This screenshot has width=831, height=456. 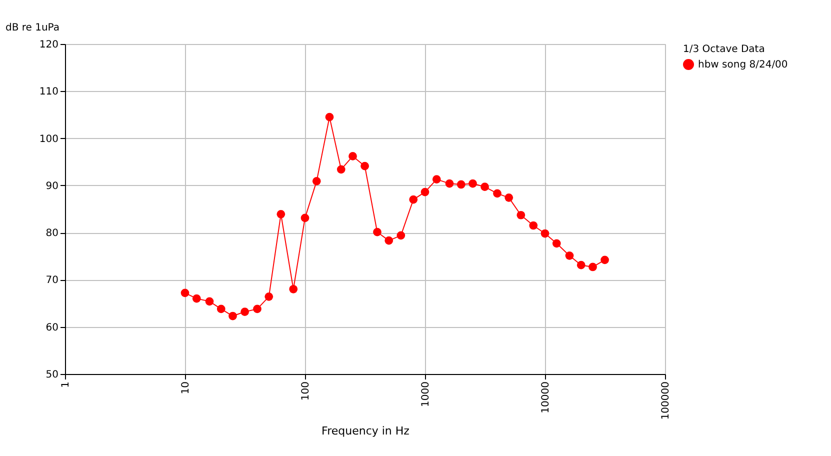 I want to click on y-tick-label: 110, so click(x=48, y=92).